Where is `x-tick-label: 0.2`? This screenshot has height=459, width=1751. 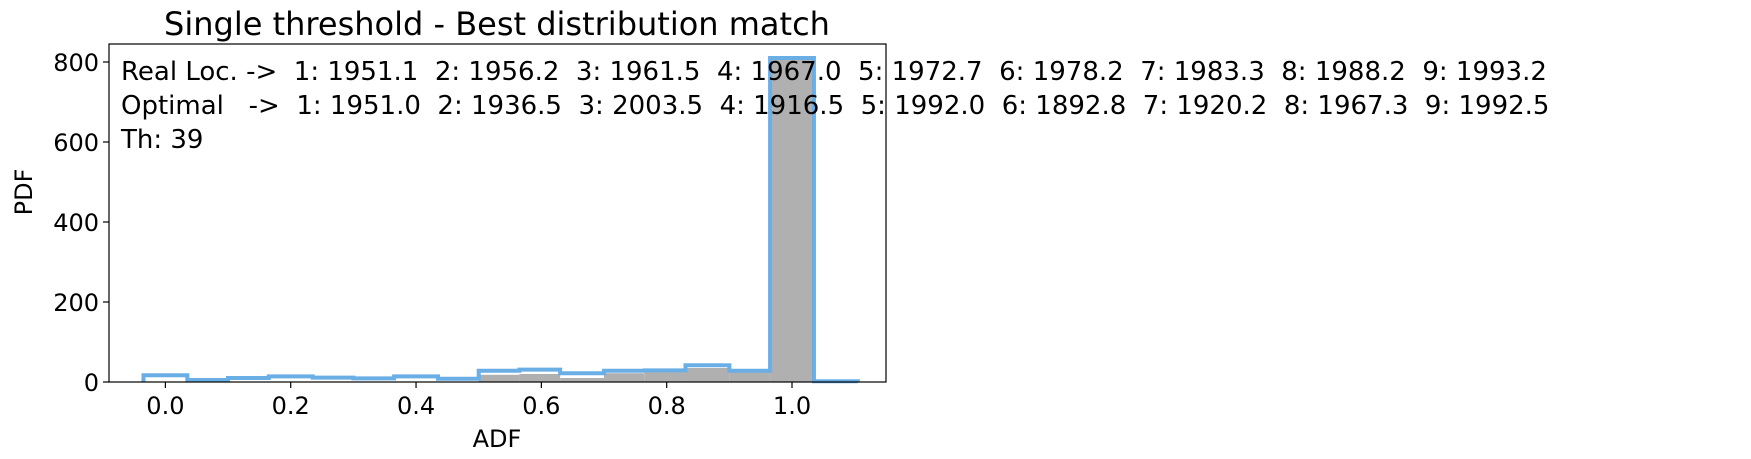
x-tick-label: 0.2 is located at coordinates (291, 406).